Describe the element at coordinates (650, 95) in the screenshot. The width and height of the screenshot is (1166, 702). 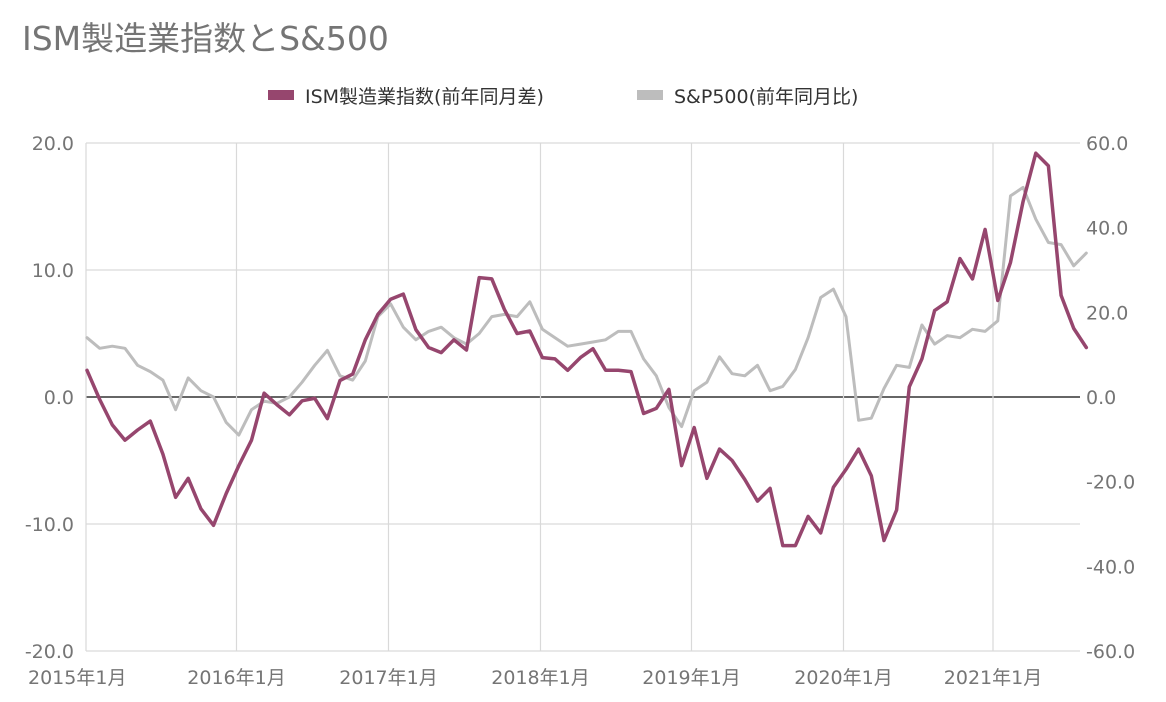
I see `legend-swatch-sp500` at that location.